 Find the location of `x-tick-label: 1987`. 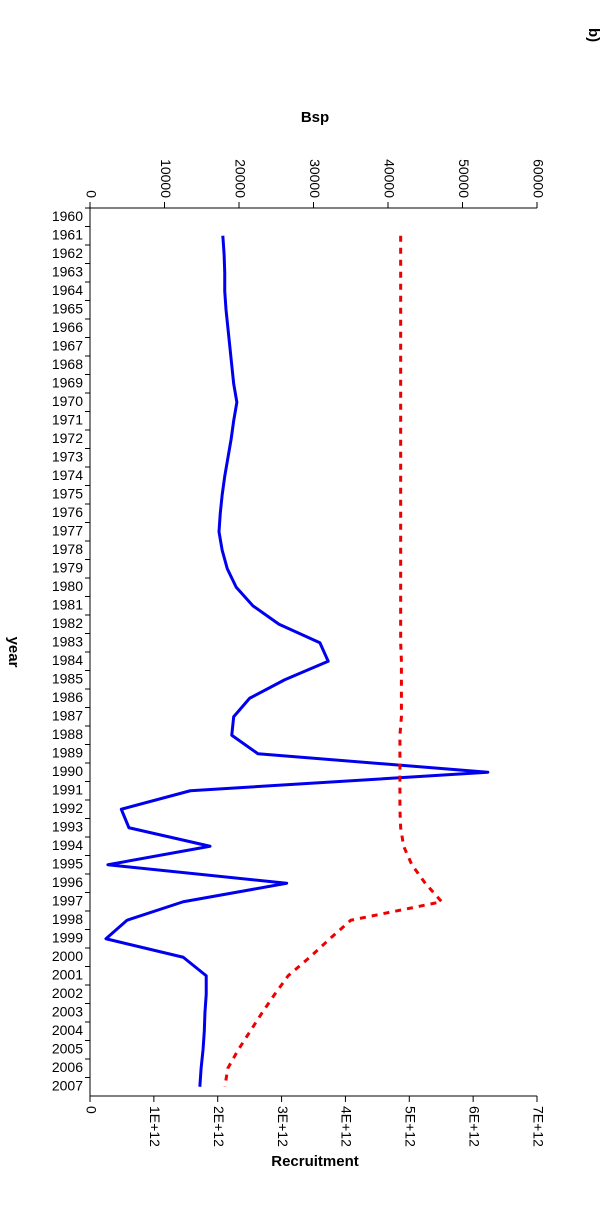

x-tick-label: 1987 is located at coordinates (67, 715).